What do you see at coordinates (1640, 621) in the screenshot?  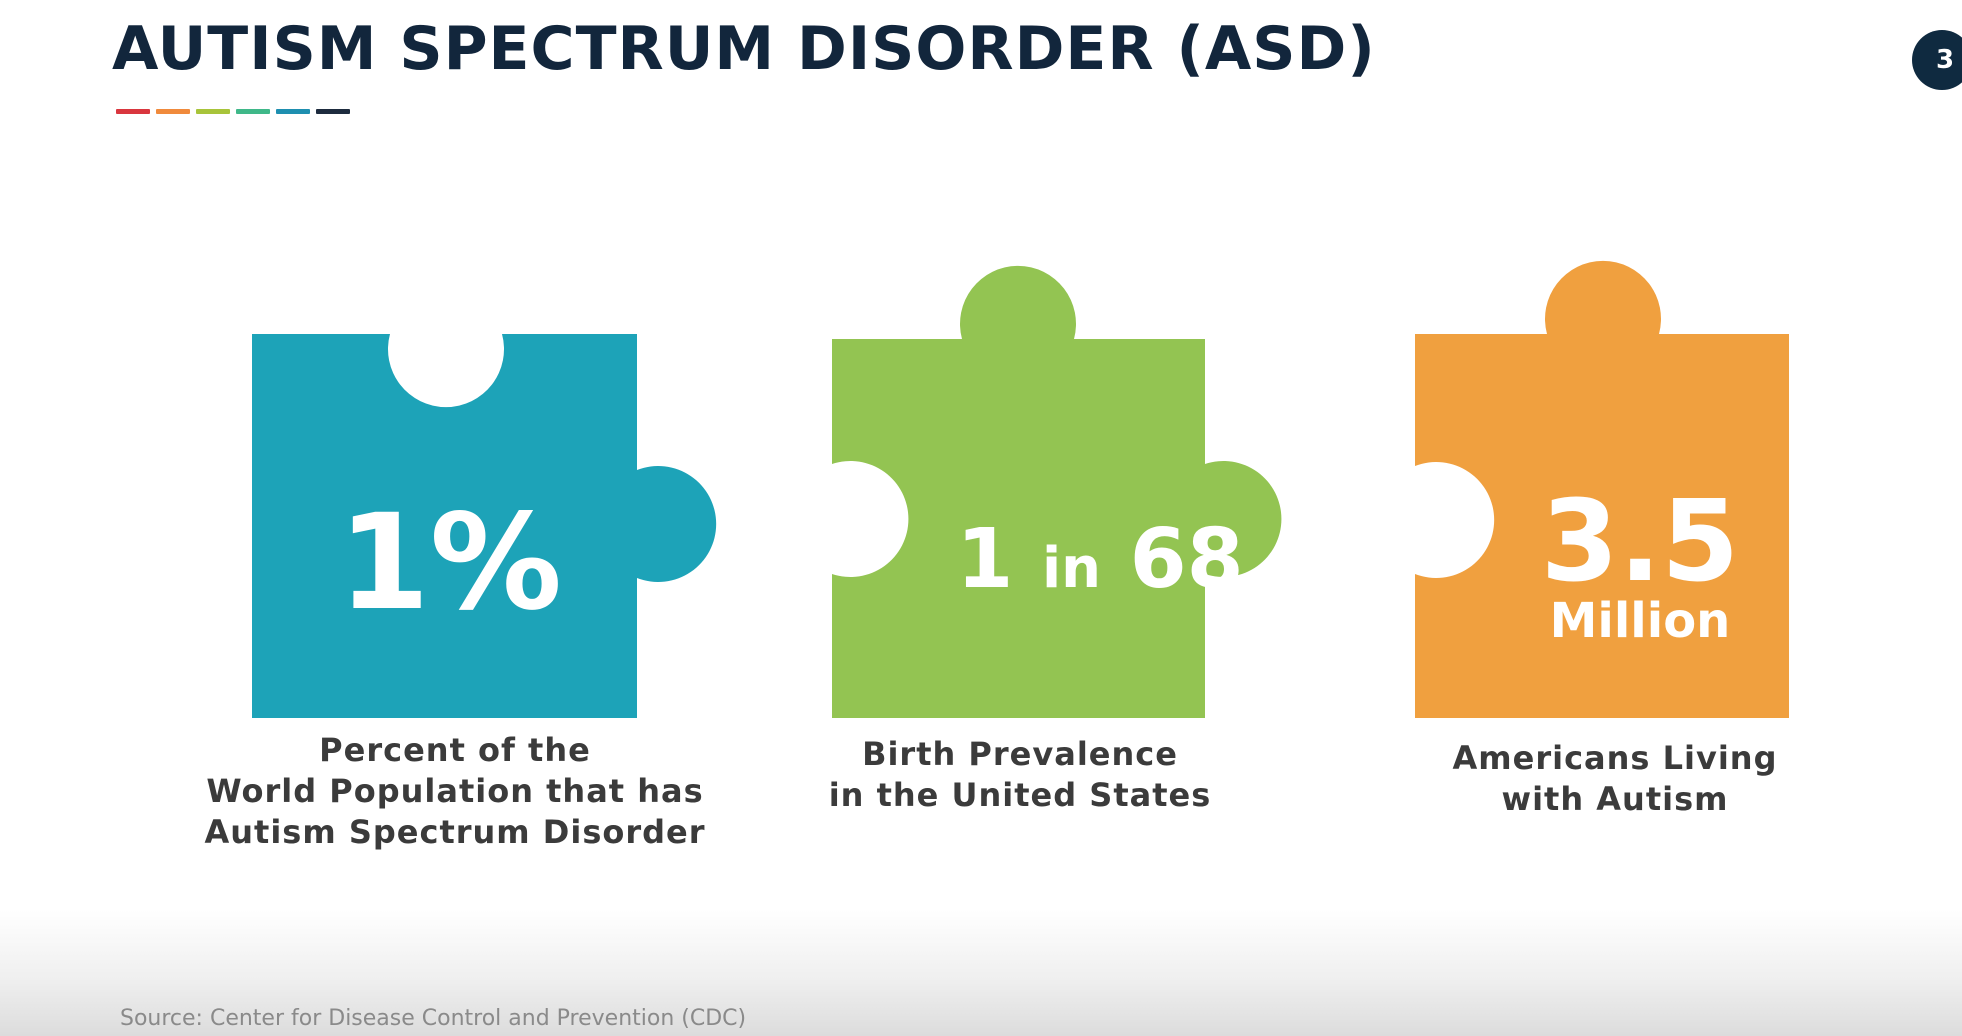 I see `stat-unit: Million` at bounding box center [1640, 621].